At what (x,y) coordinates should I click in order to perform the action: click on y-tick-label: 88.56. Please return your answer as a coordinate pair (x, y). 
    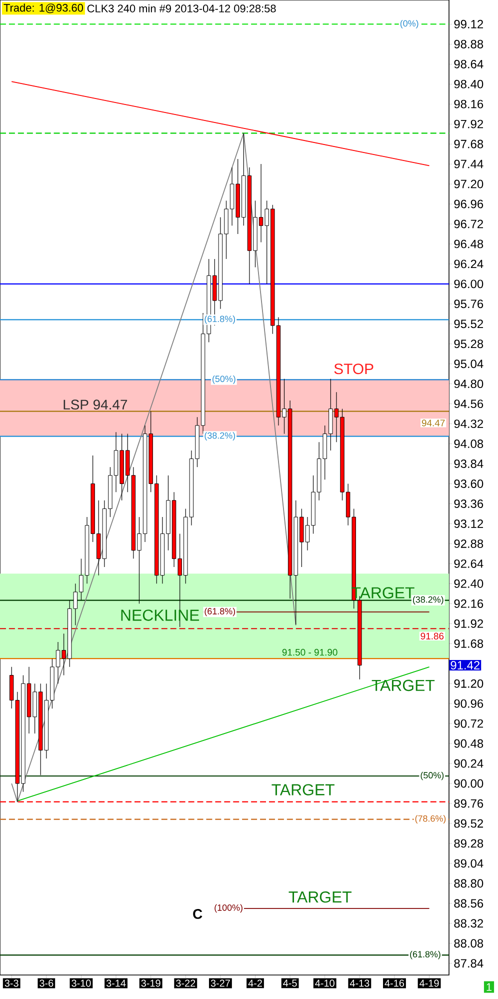
    Looking at the image, I should click on (469, 903).